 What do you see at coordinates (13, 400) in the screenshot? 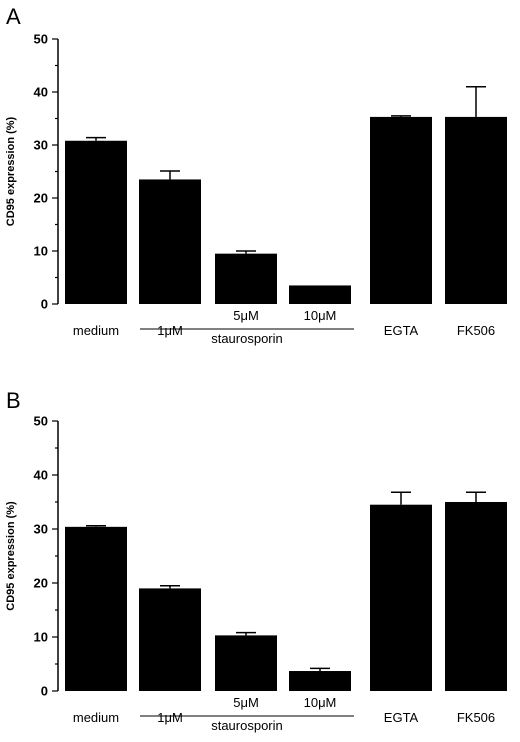
I see `panel-letter: B` at bounding box center [13, 400].